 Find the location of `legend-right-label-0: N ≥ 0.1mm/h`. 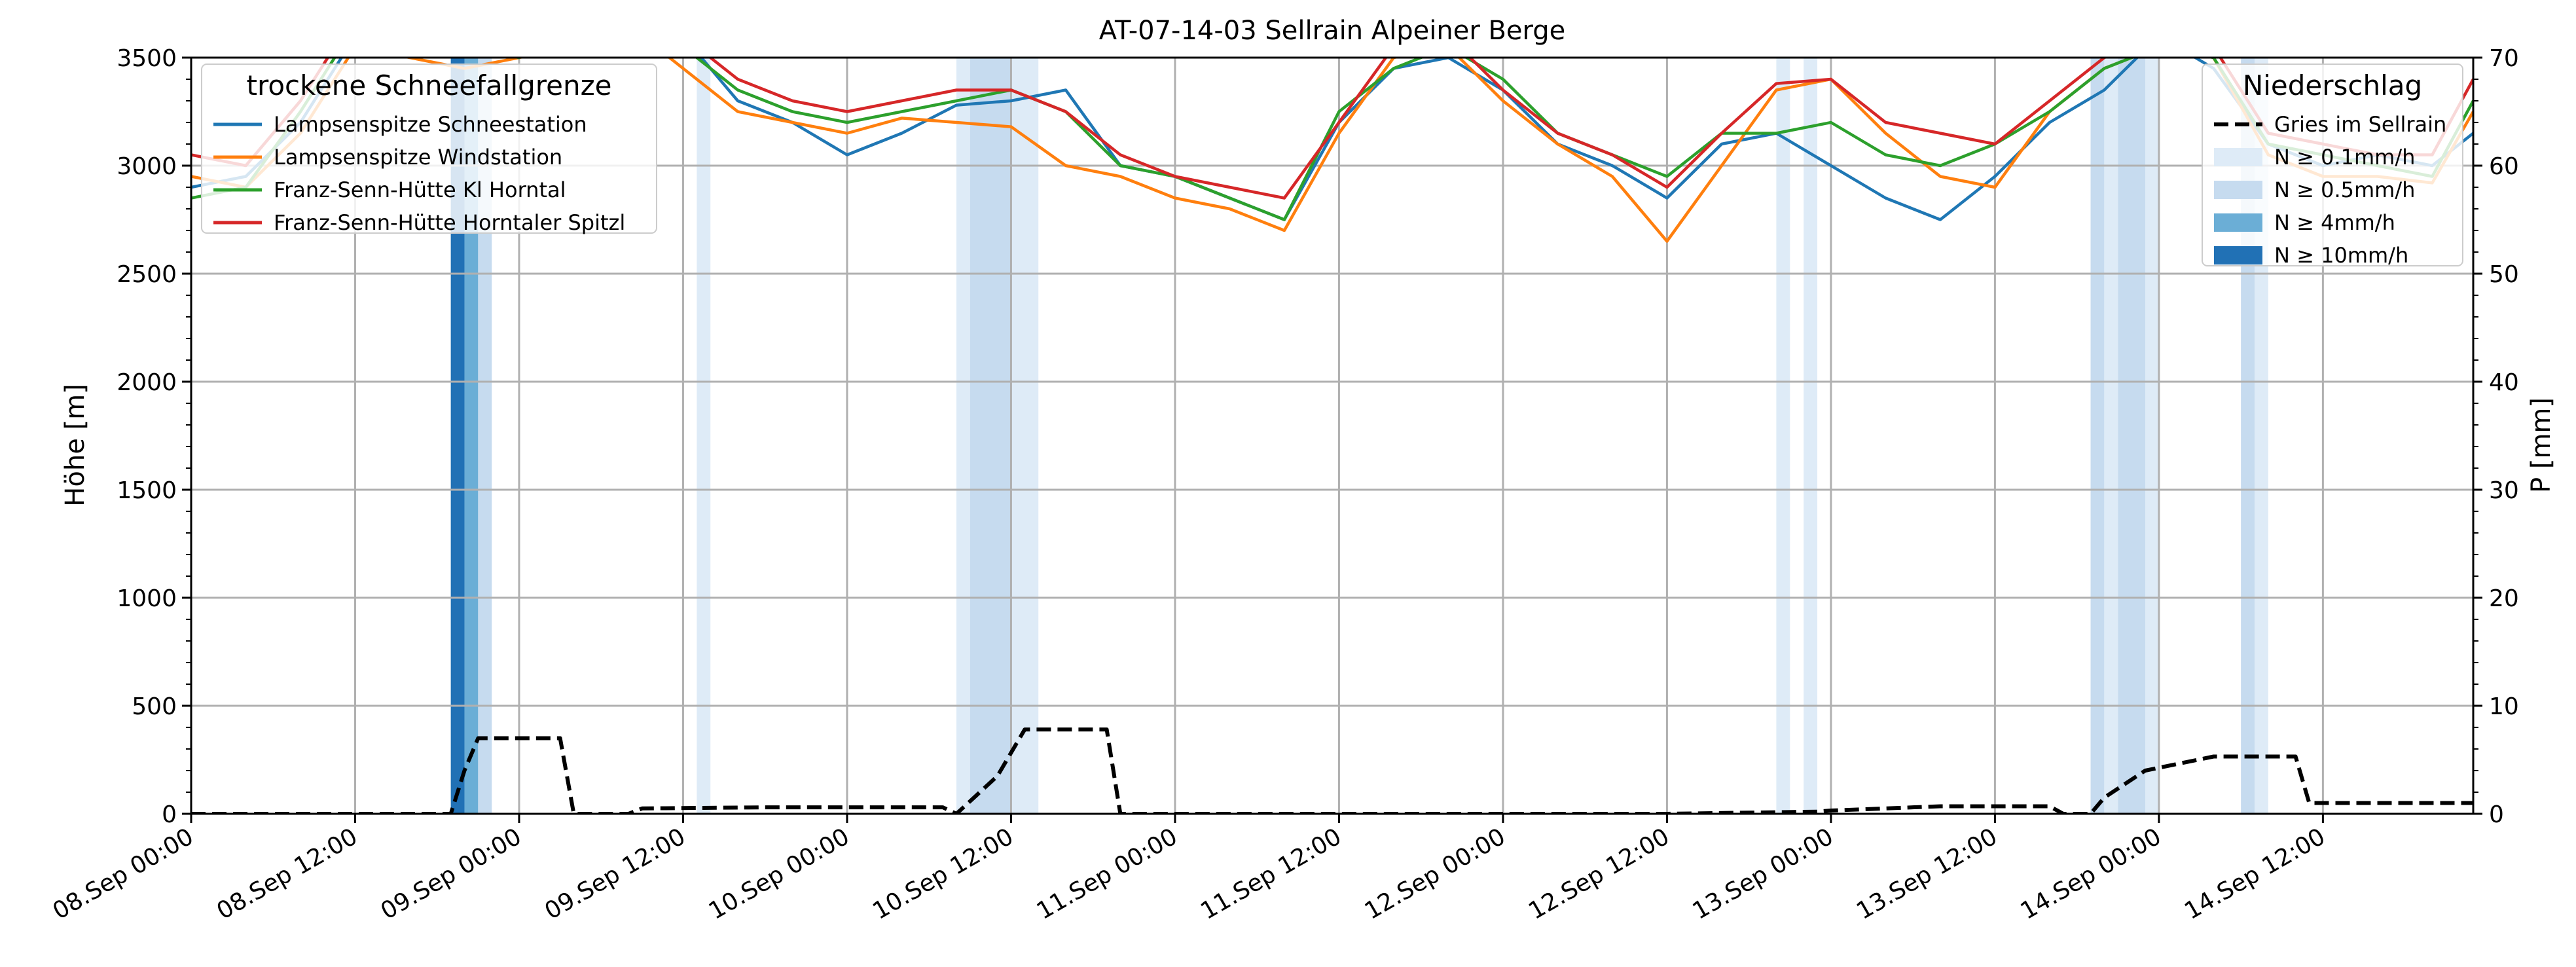

legend-right-label-0: N ≥ 0.1mm/h is located at coordinates (2344, 157).